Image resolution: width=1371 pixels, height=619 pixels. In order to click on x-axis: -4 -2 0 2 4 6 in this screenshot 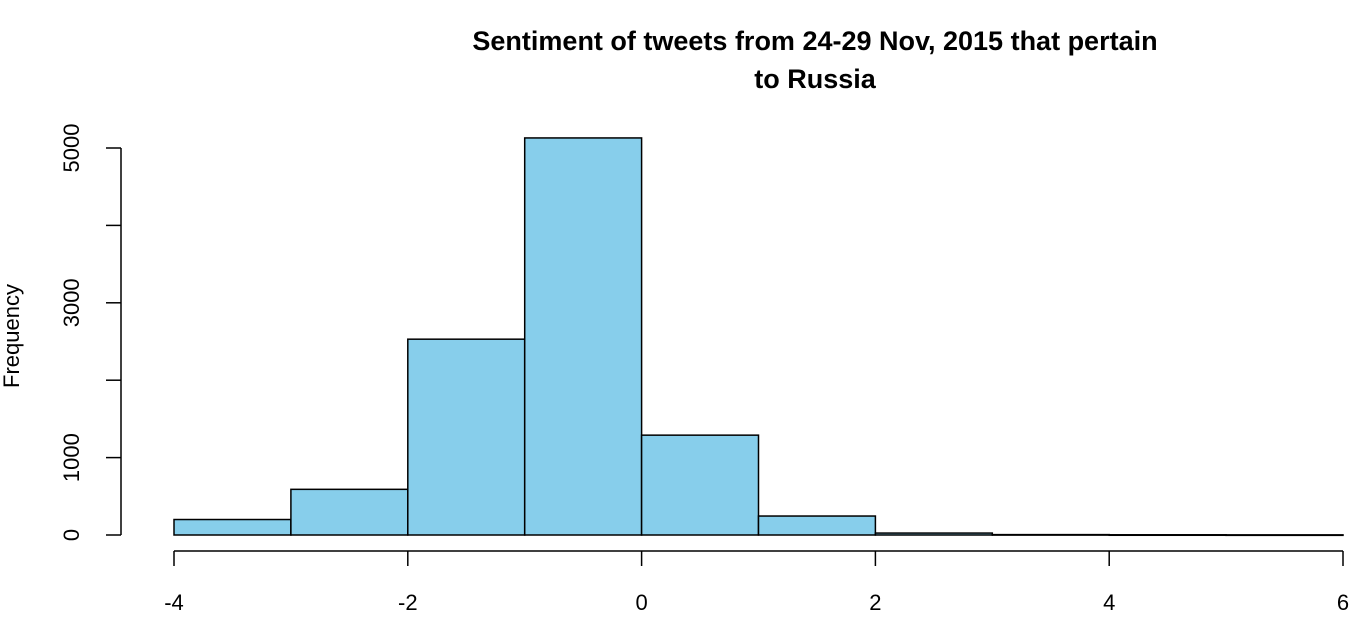, I will do `click(756, 582)`.